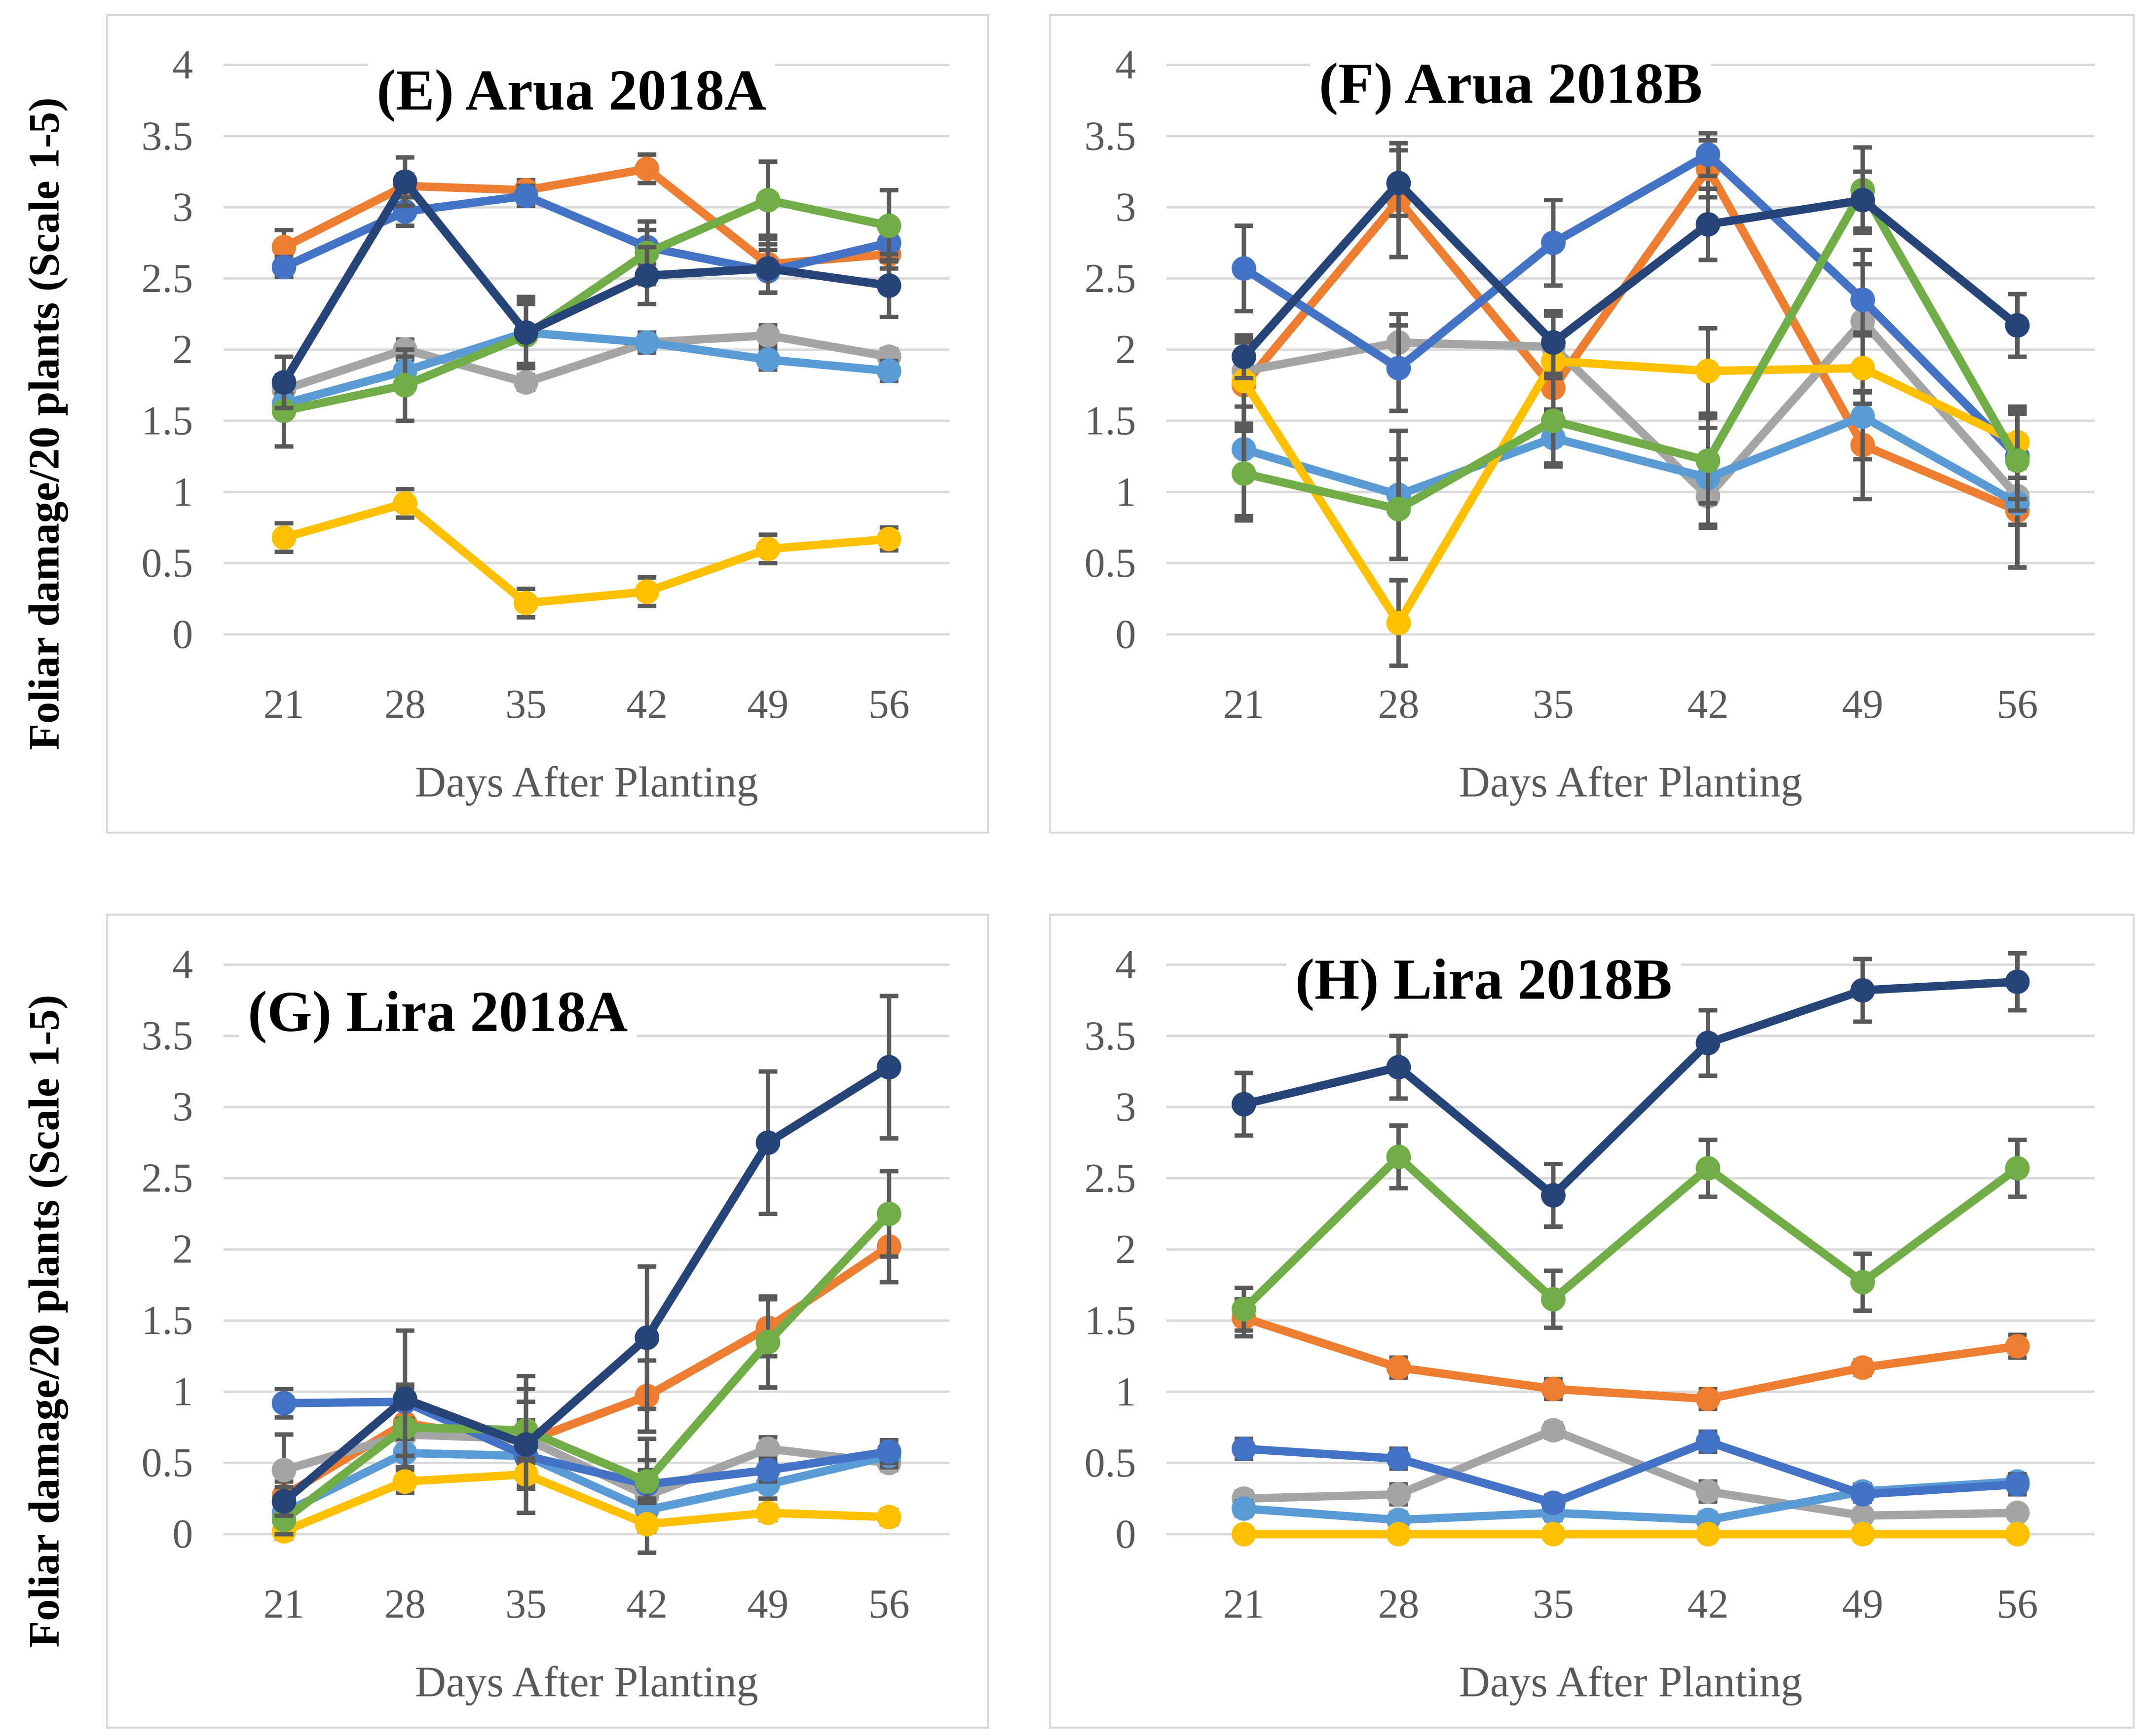 The width and height of the screenshot is (2140, 1736). Describe the element at coordinates (1553, 1430) in the screenshot. I see `marker-gray-x35` at that location.